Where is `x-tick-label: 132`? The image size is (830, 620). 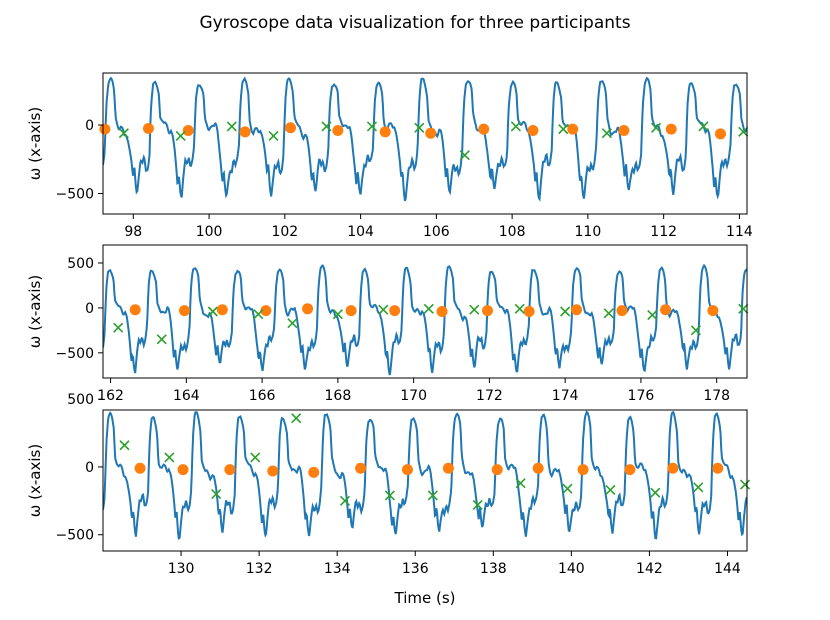
x-tick-label: 132 is located at coordinates (259, 569).